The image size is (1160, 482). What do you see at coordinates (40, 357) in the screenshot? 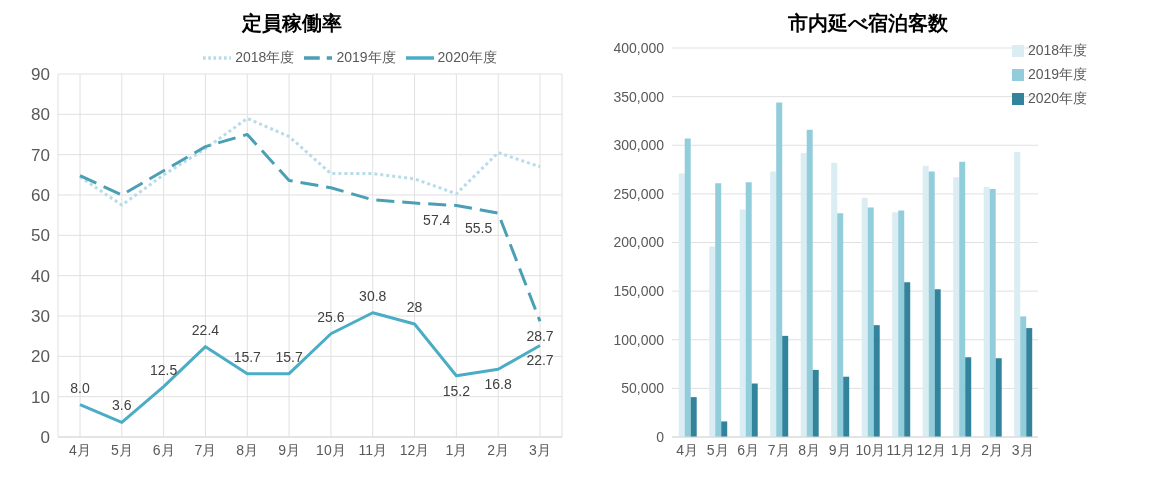
I see `y-tick-label: 20` at bounding box center [40, 357].